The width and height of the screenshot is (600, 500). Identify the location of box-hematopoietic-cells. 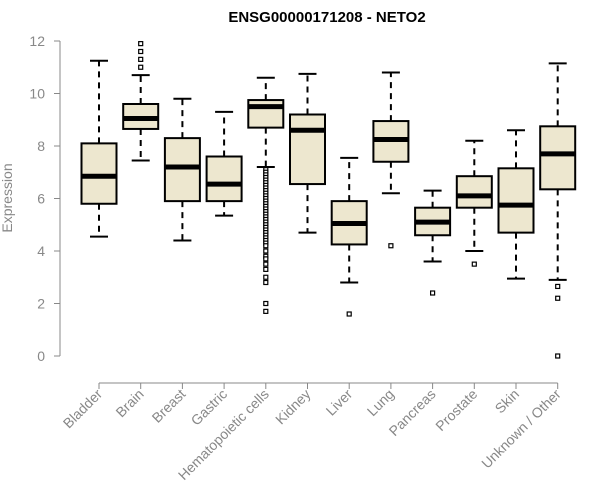
(266, 195).